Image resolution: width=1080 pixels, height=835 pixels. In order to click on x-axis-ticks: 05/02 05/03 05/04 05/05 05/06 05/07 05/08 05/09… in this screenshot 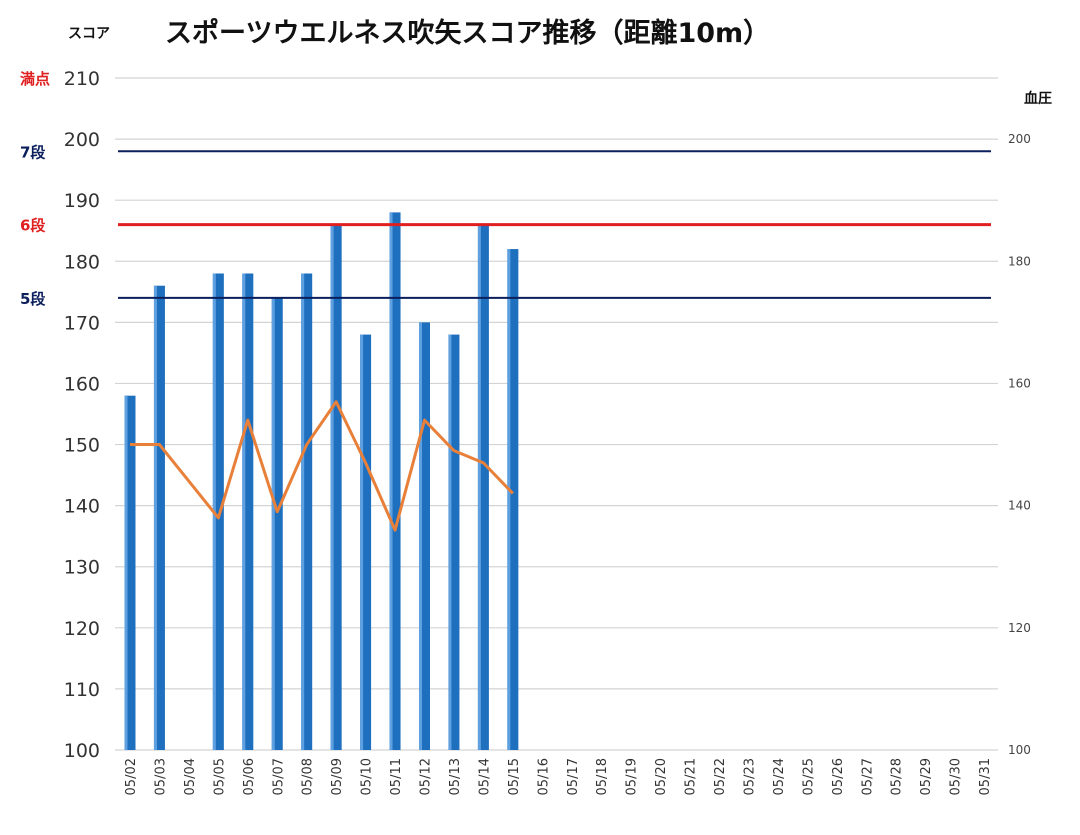, I will do `click(558, 776)`.